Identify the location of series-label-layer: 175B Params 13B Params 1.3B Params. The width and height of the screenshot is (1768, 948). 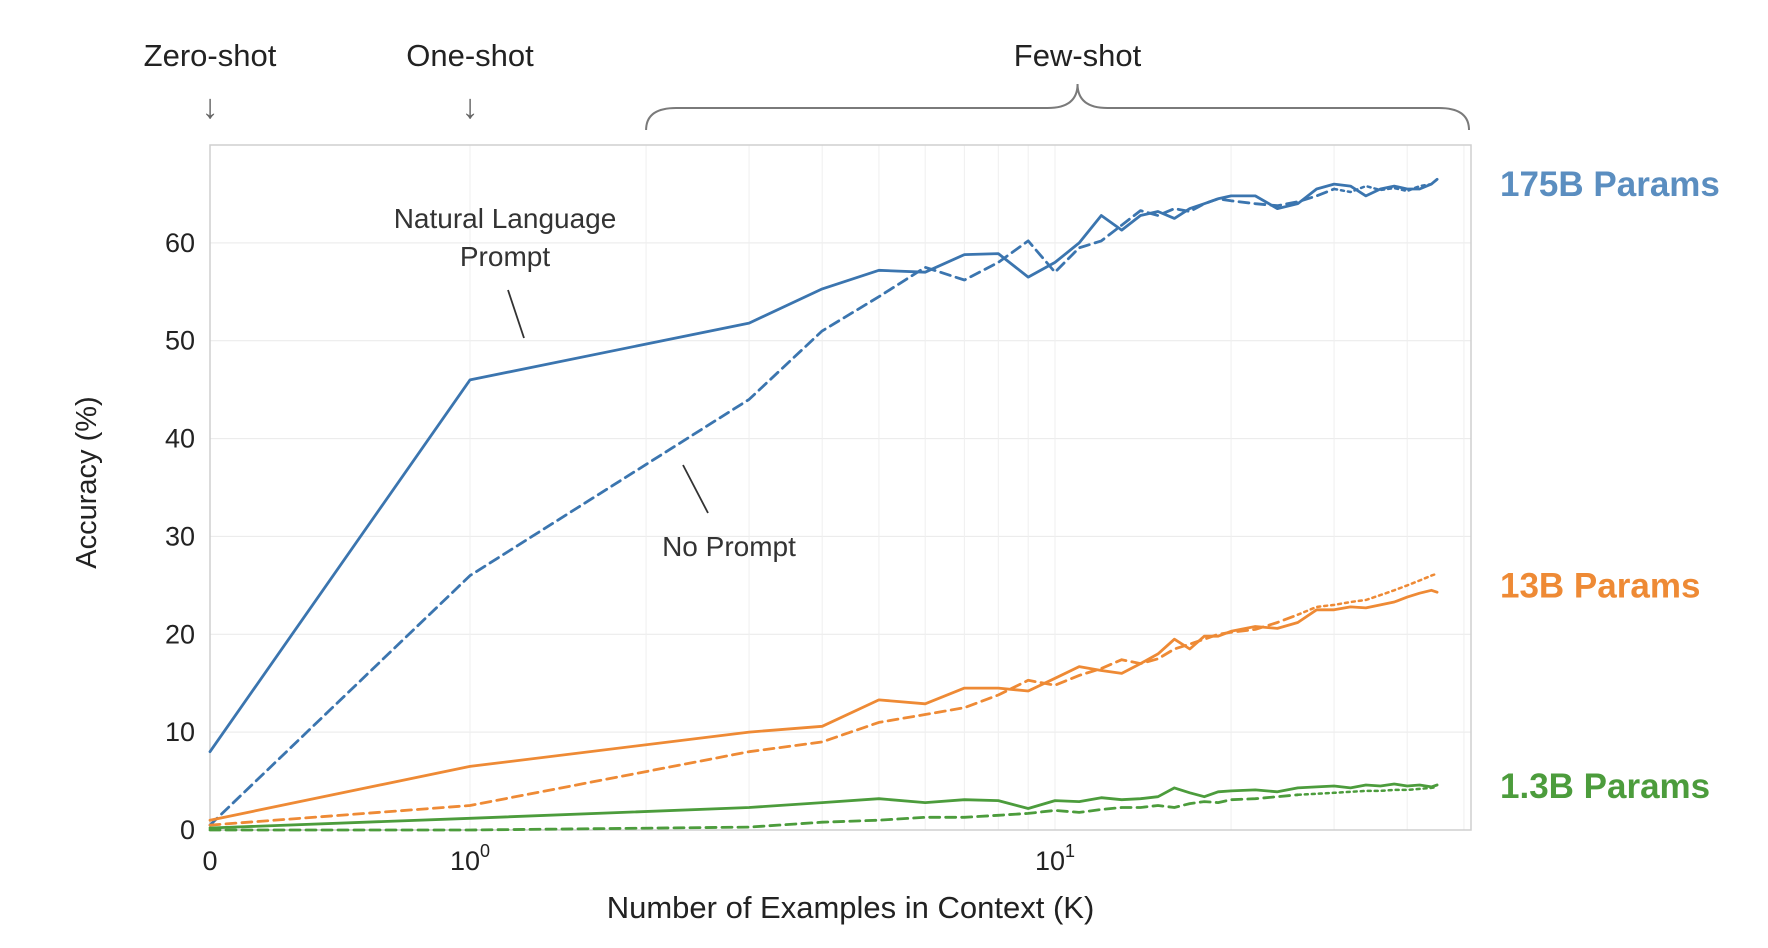
(1610, 485).